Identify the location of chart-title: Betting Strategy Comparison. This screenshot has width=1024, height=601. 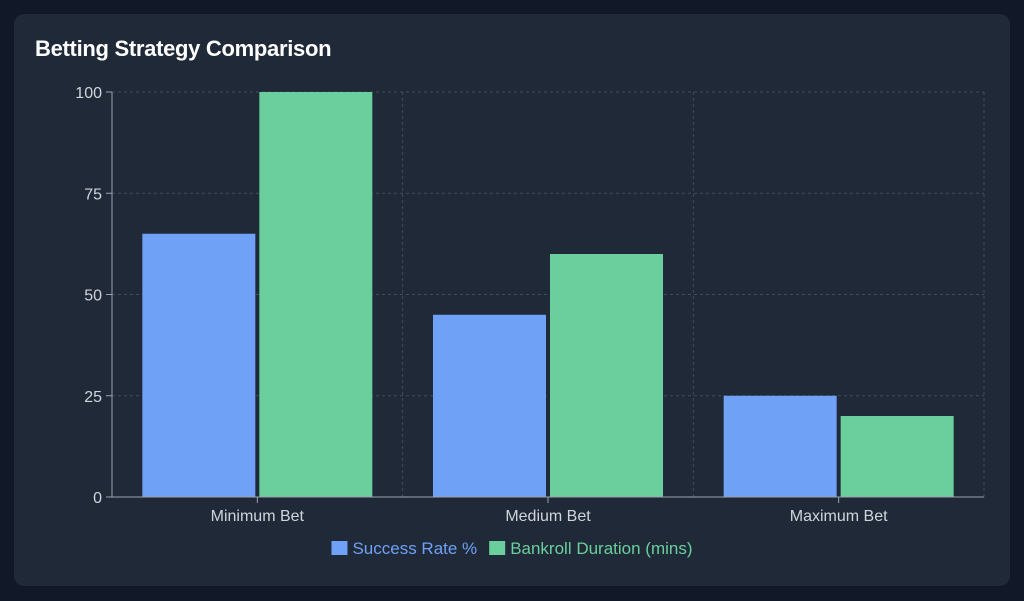
(183, 48).